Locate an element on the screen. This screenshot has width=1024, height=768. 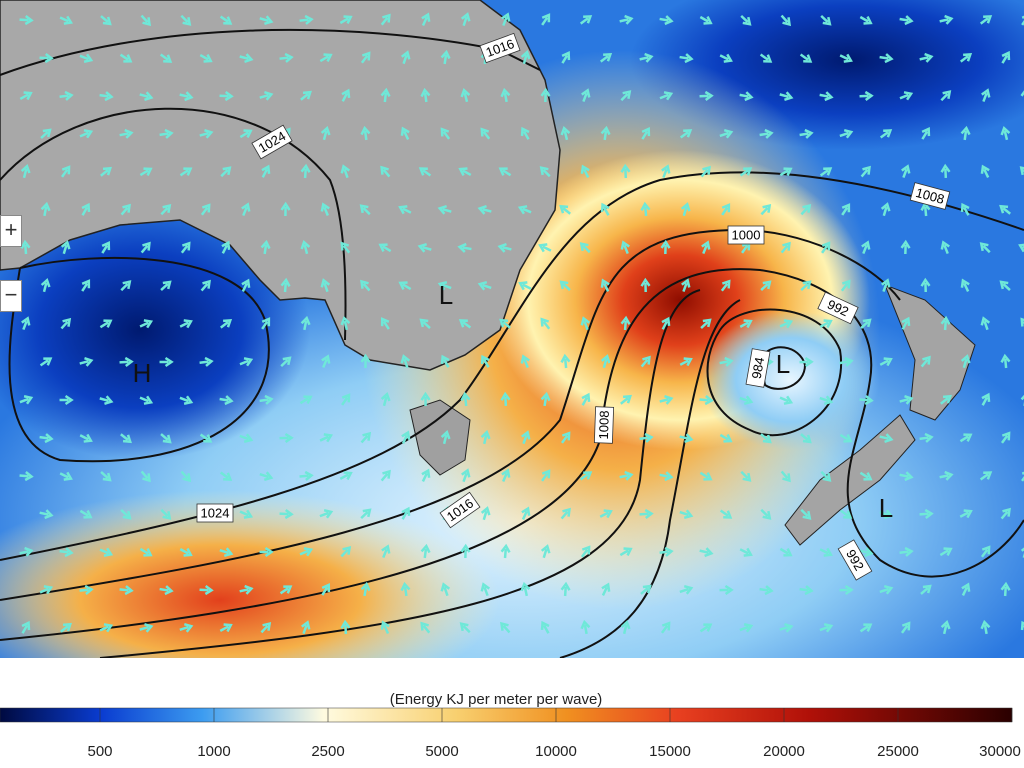
zoom-in-button: + is located at coordinates (11, 231).